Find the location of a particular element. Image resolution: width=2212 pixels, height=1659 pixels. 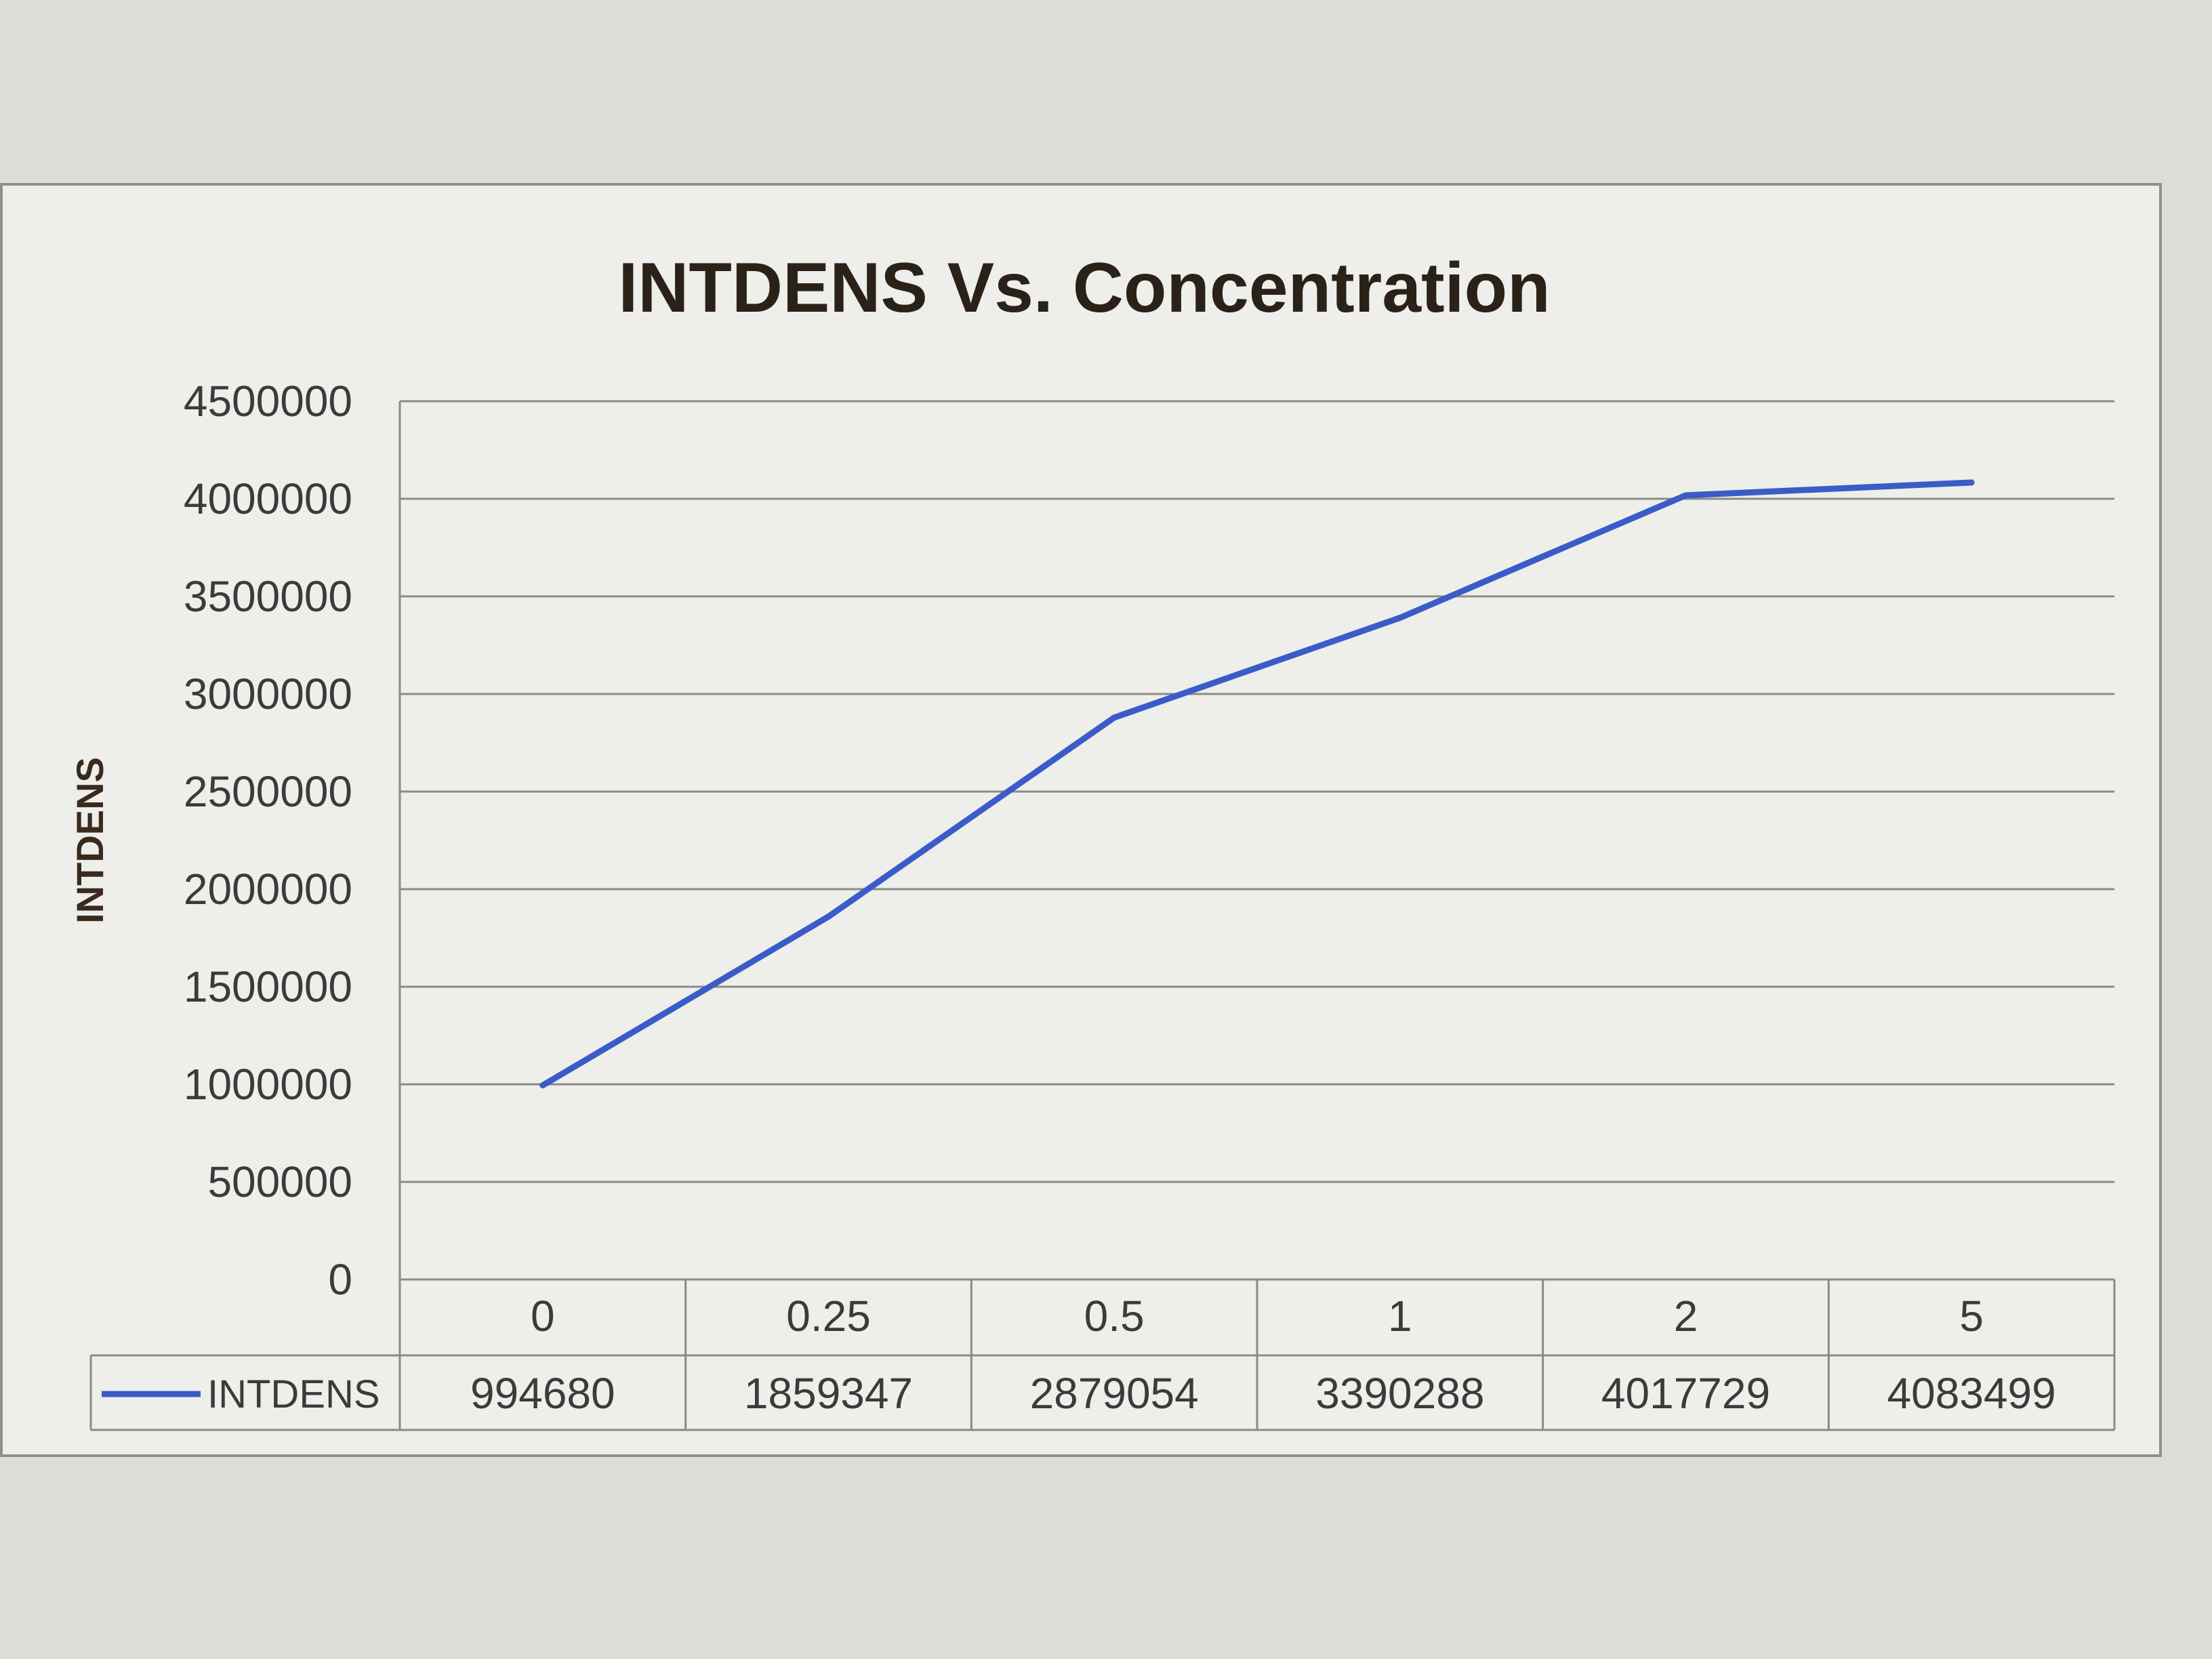

y-tick-label: 2500000 is located at coordinates (268, 791).